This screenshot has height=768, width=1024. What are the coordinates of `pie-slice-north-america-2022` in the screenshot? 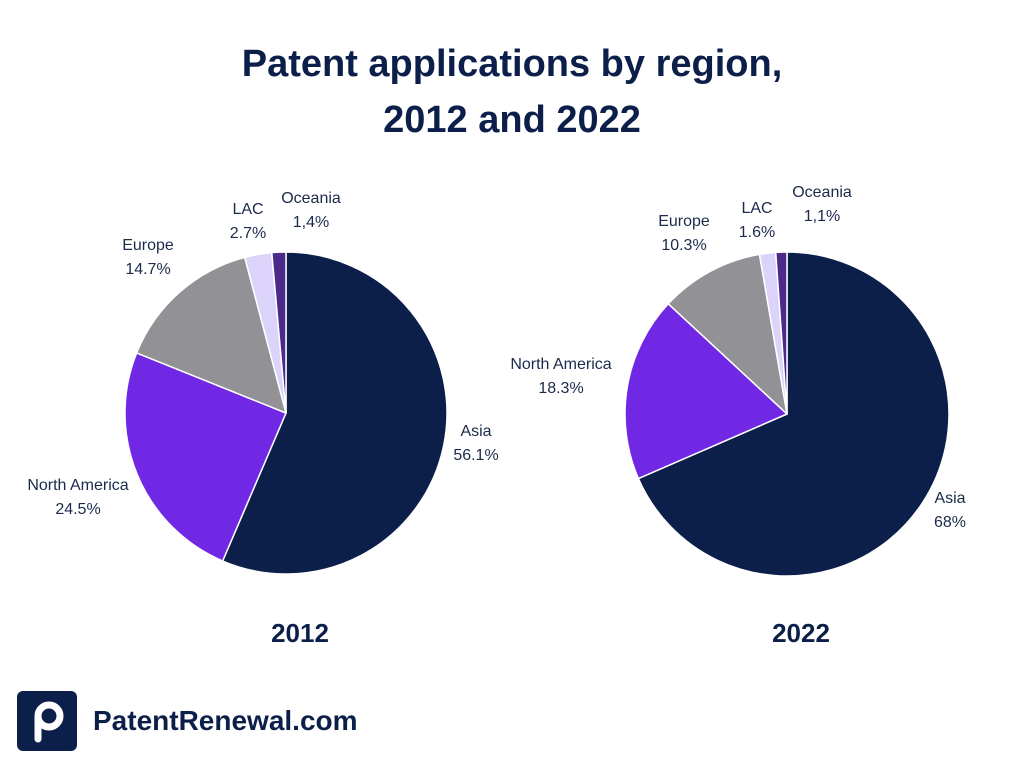 It's located at (706, 391).